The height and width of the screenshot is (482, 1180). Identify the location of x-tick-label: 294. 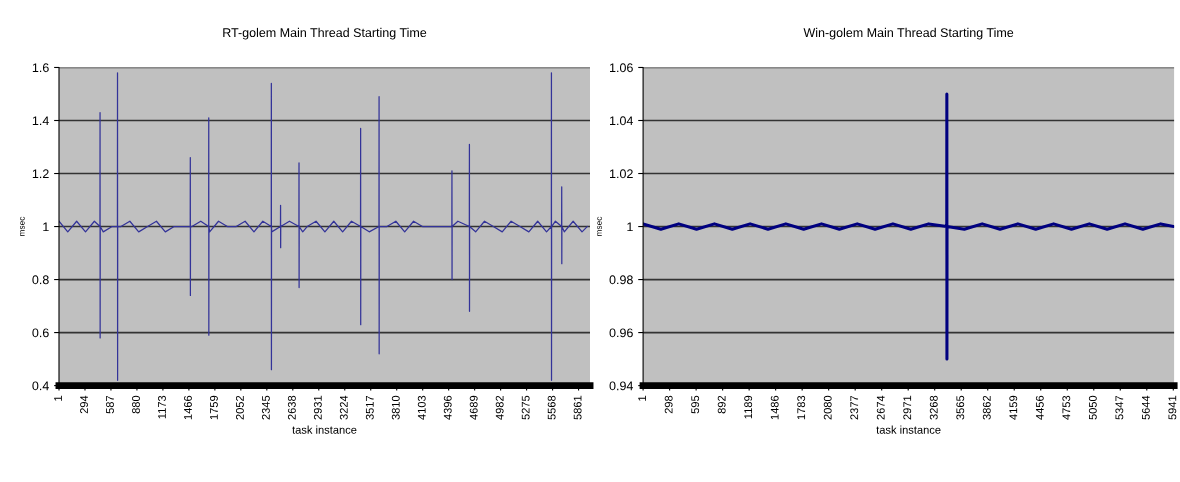
(84, 404).